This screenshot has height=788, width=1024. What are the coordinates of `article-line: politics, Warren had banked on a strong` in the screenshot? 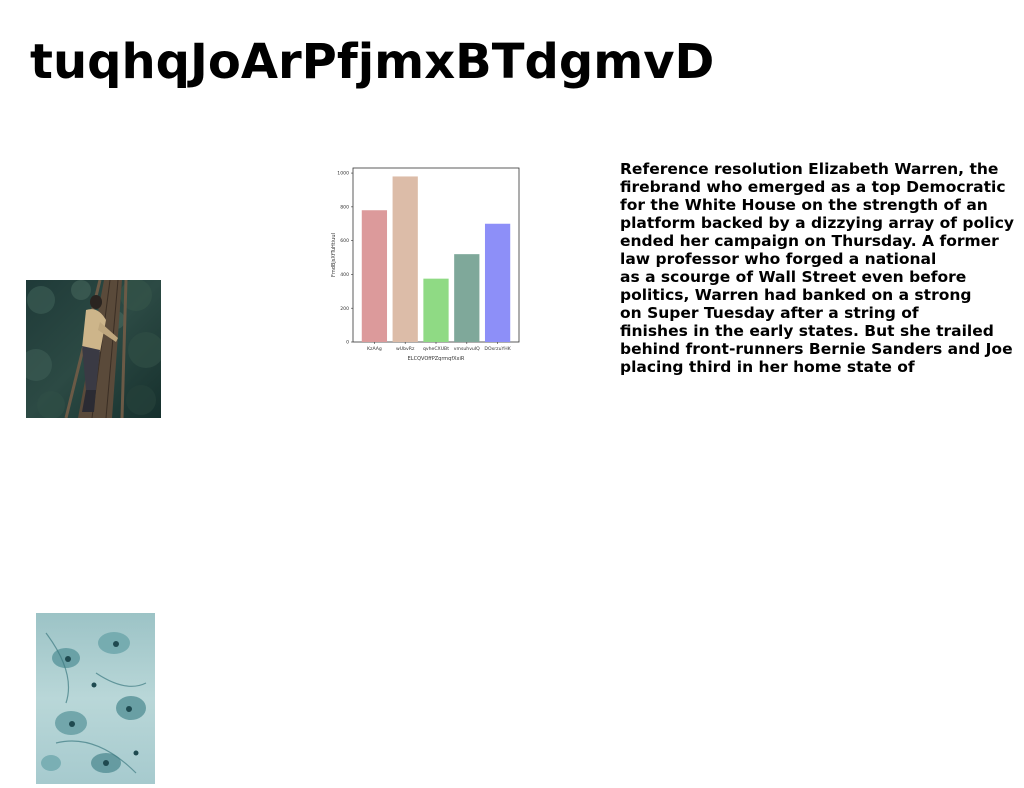 It's located at (796, 295).